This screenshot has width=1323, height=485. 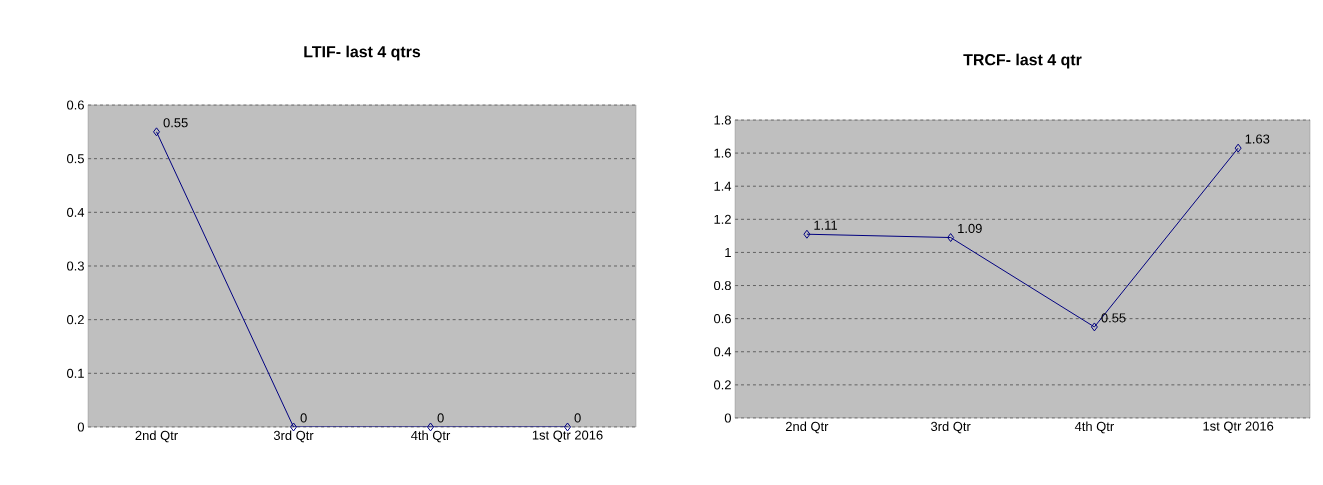 I want to click on y-tick-label: 0.8, so click(x=722, y=285).